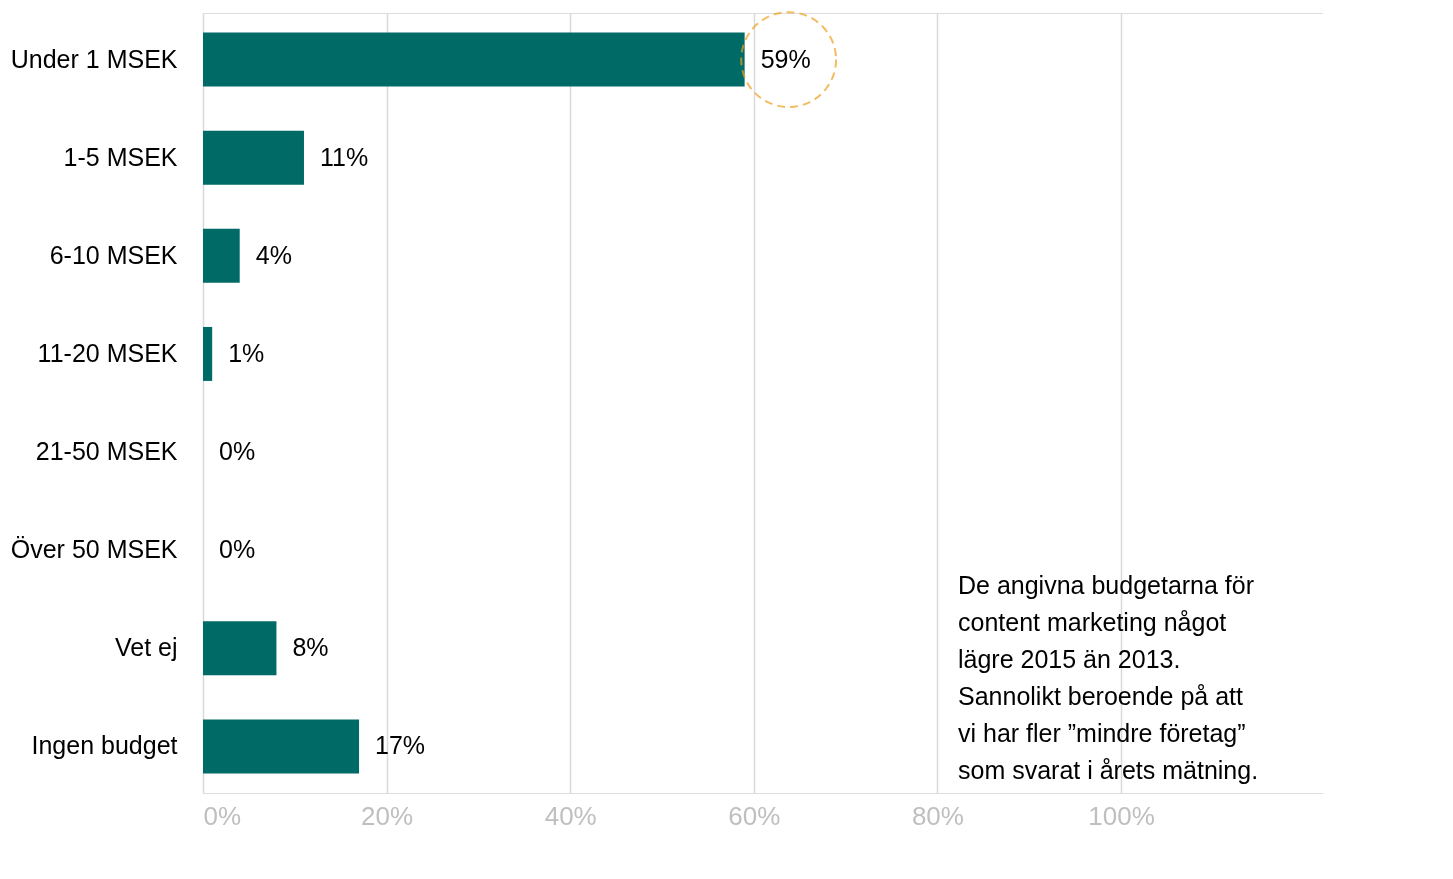  I want to click on y-tick-label: 6-10 MSEK, so click(113, 254).